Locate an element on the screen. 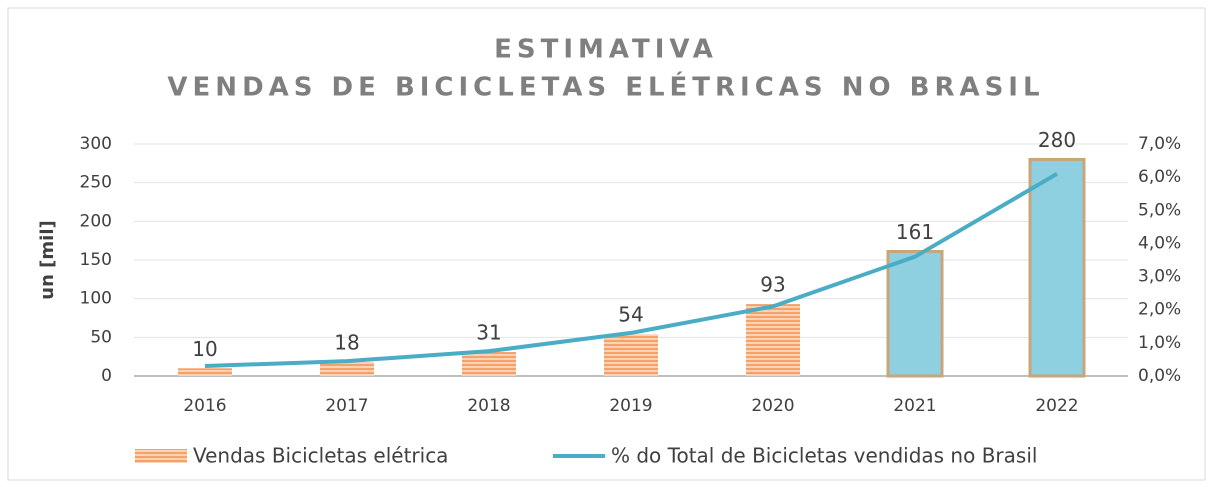 Image resolution: width=1213 pixels, height=487 pixels. y2-tick-label: 3,0% is located at coordinates (1159, 277).